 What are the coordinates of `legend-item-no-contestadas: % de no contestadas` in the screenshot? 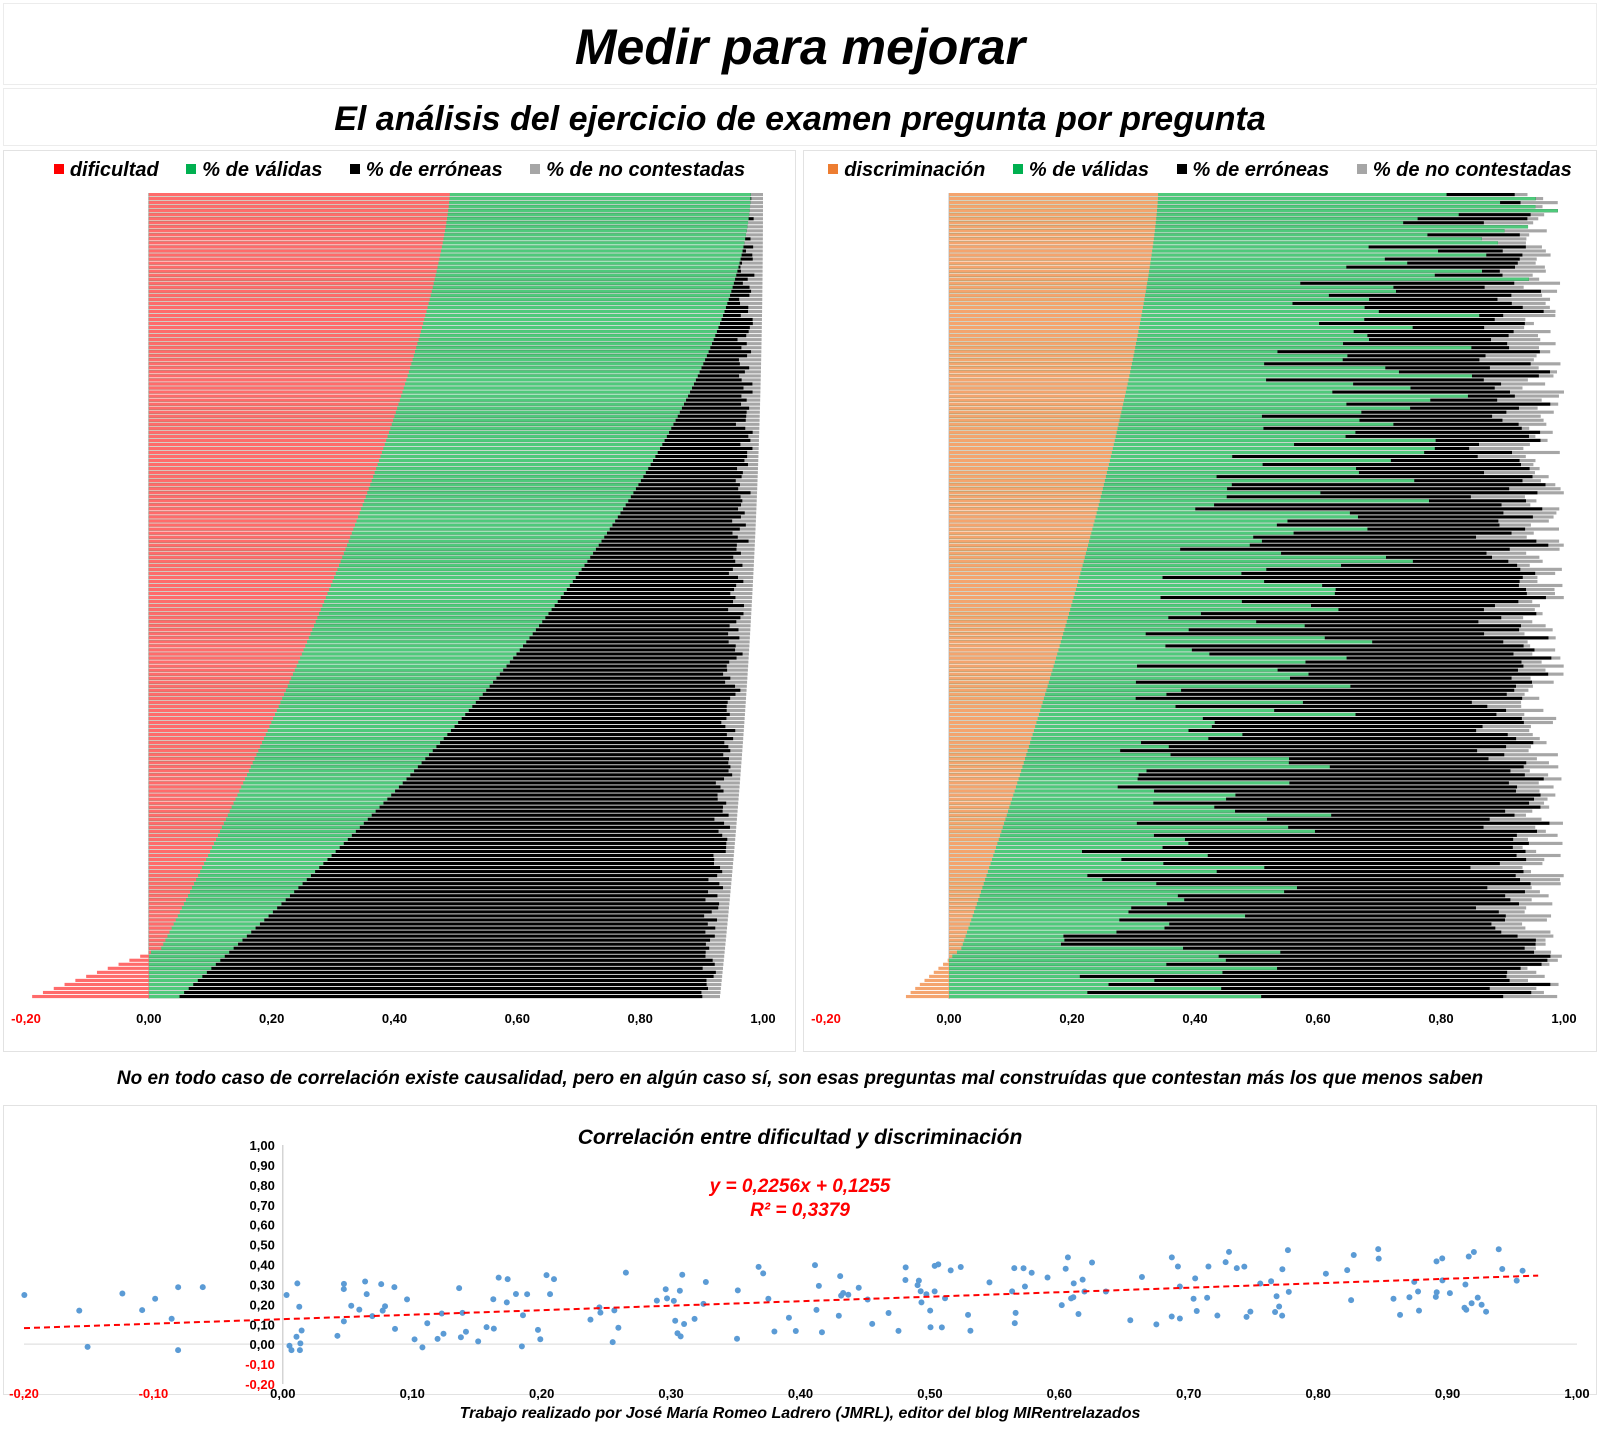 It's located at (637, 170).